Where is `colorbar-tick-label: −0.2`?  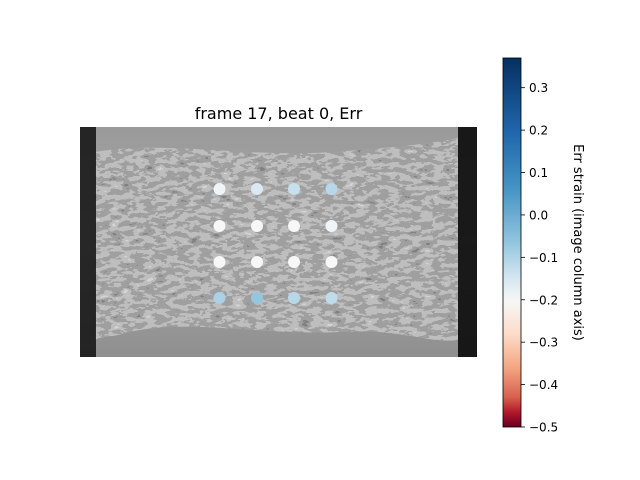 colorbar-tick-label: −0.2 is located at coordinates (543, 300).